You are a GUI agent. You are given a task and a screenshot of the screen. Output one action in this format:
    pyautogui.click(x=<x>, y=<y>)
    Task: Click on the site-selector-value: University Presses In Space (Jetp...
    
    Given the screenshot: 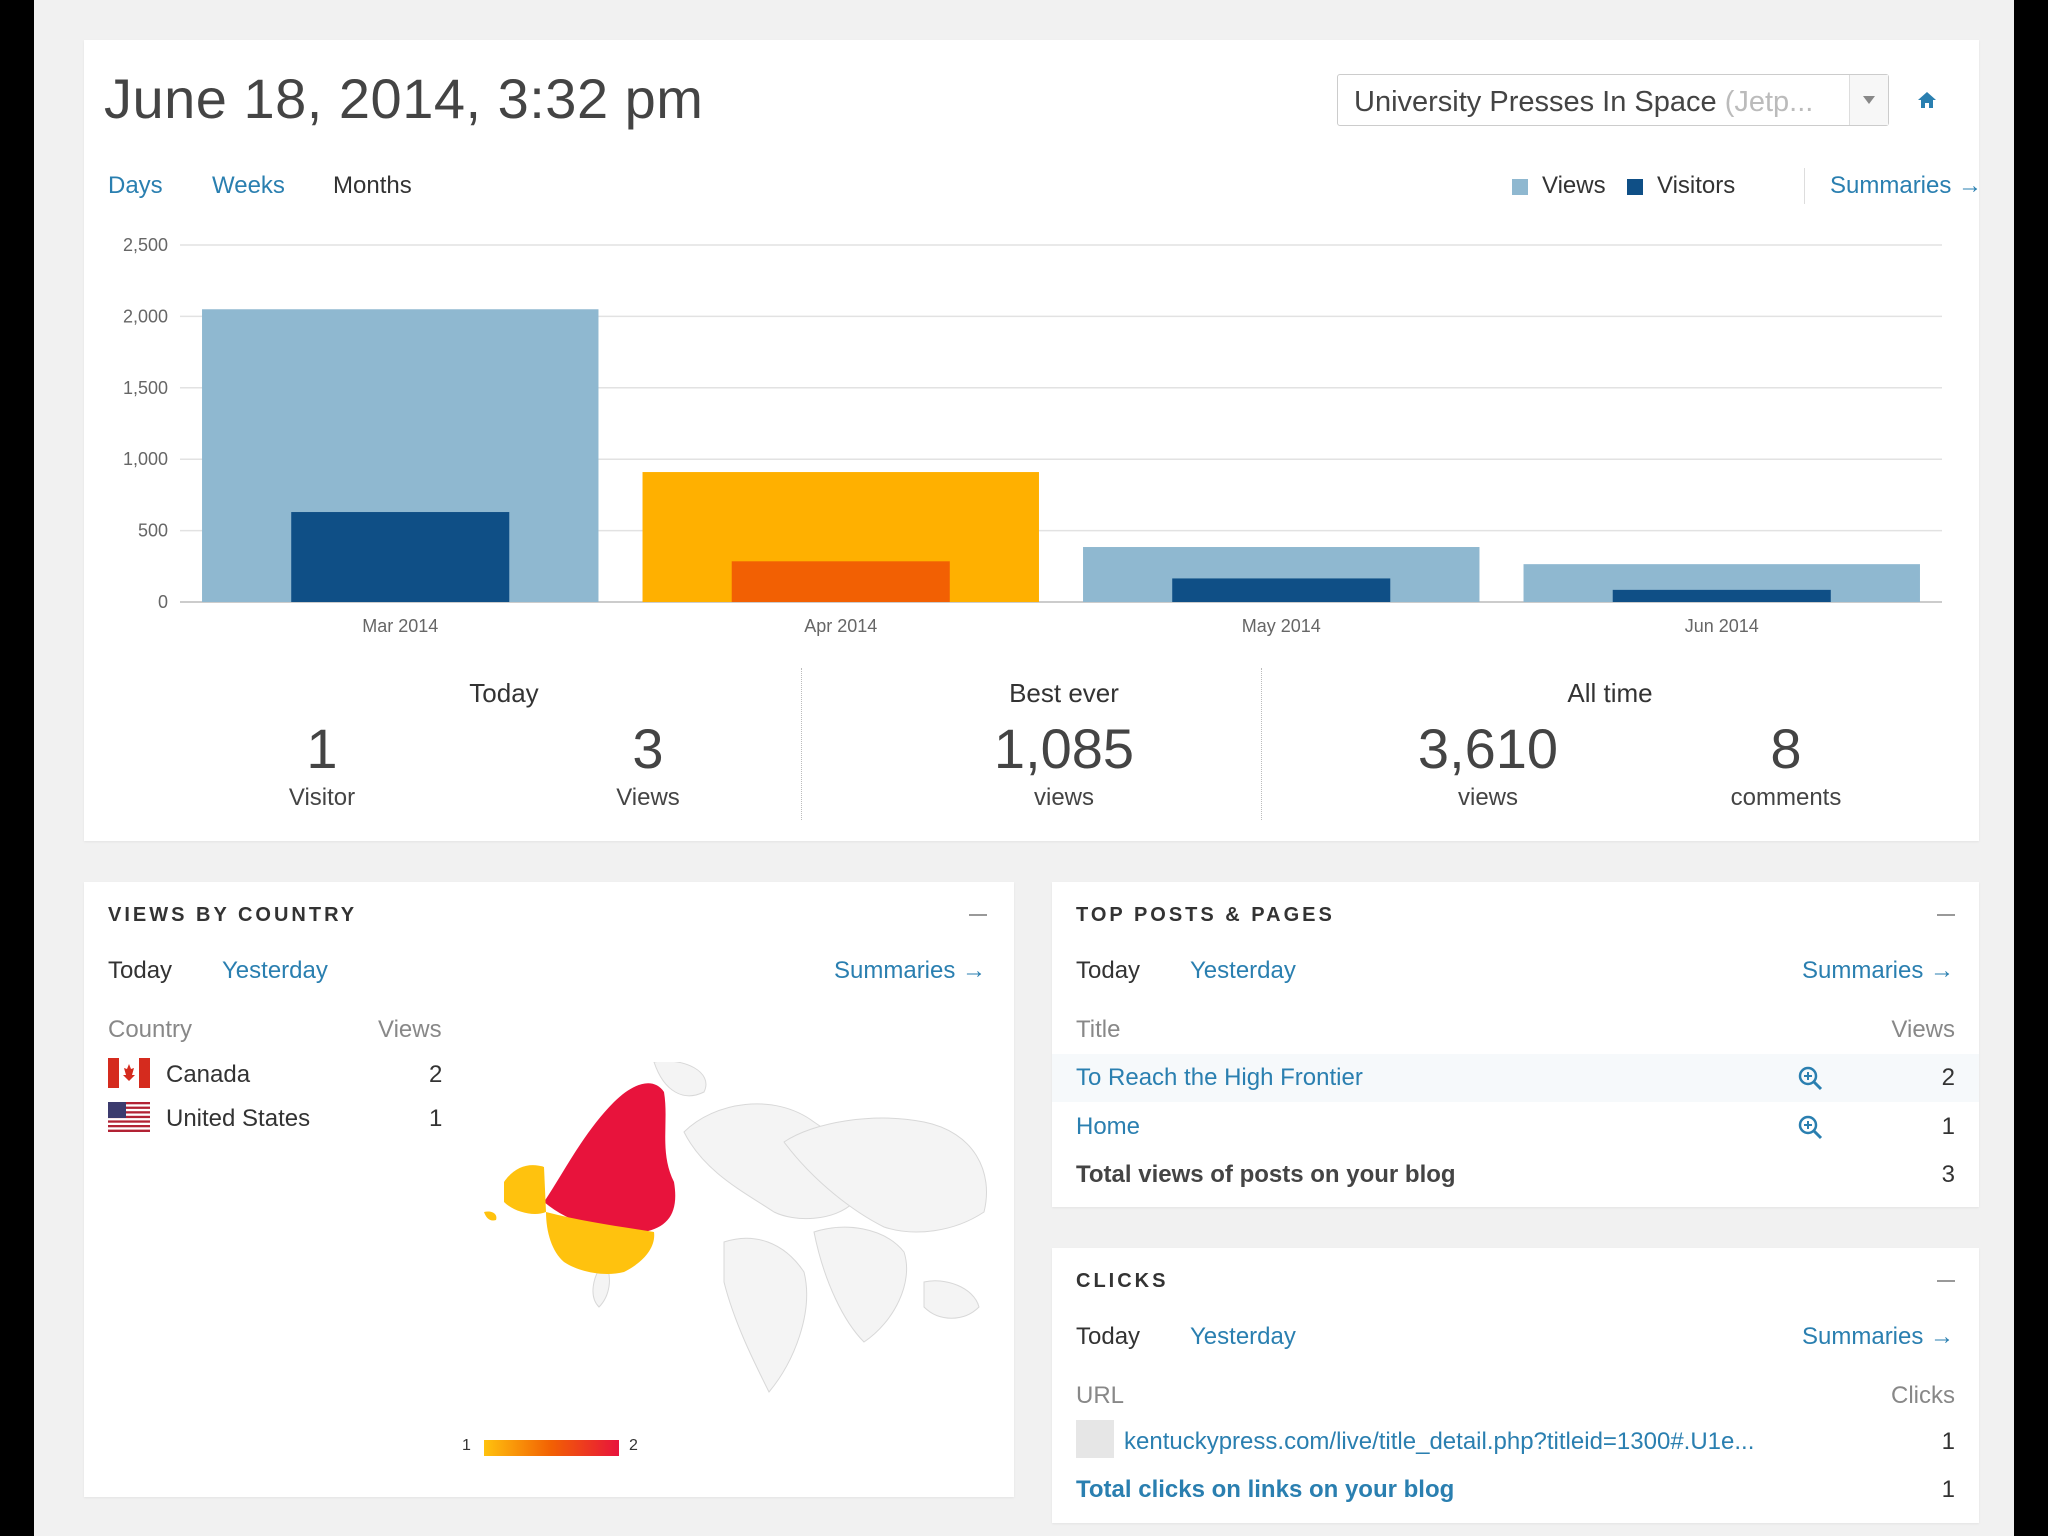 What is the action you would take?
    pyautogui.click(x=1584, y=102)
    